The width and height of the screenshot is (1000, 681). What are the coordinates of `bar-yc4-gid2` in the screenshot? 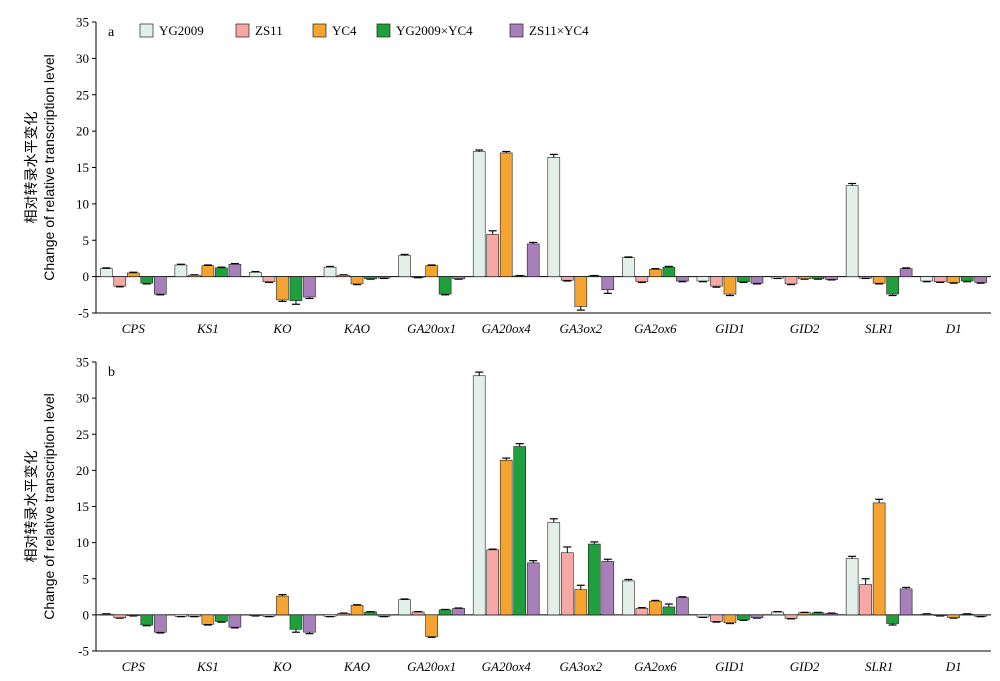 It's located at (804, 614).